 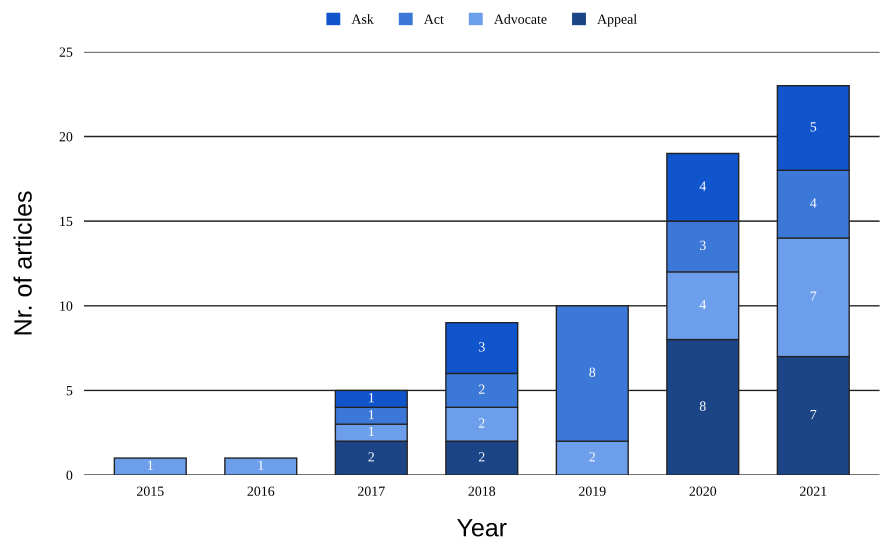 I want to click on x-tick-label: 2019, so click(x=592, y=491).